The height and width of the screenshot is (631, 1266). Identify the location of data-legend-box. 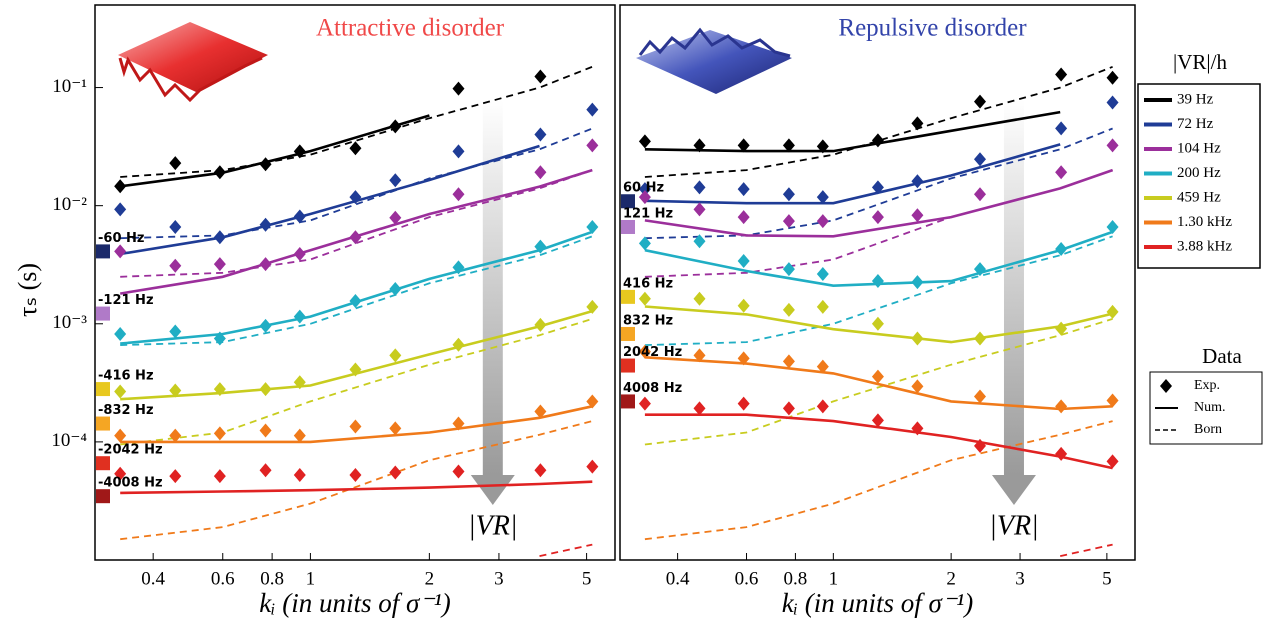
(1206, 408).